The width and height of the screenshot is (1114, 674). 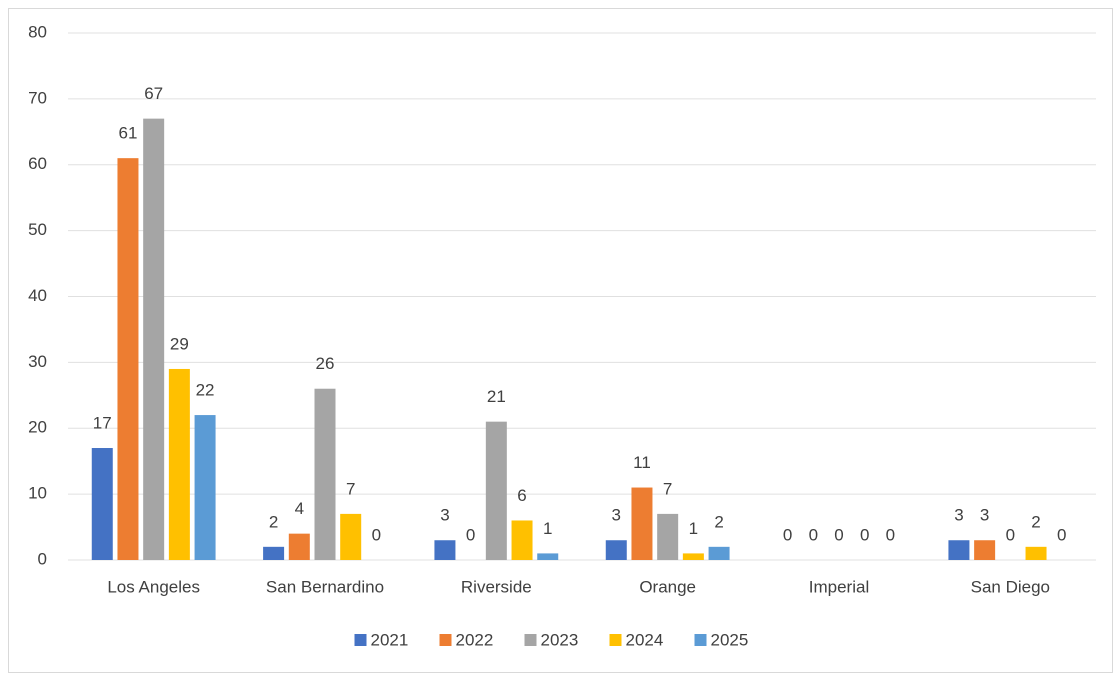 I want to click on y-tick-label: 80, so click(x=37, y=31).